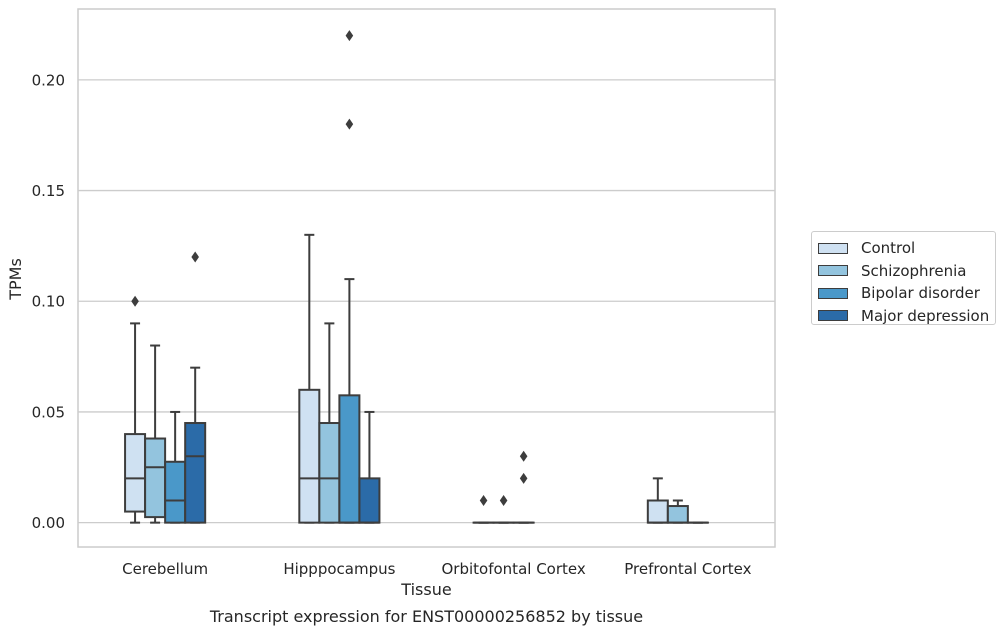  I want to click on legend-label: Major depression, so click(925, 315).